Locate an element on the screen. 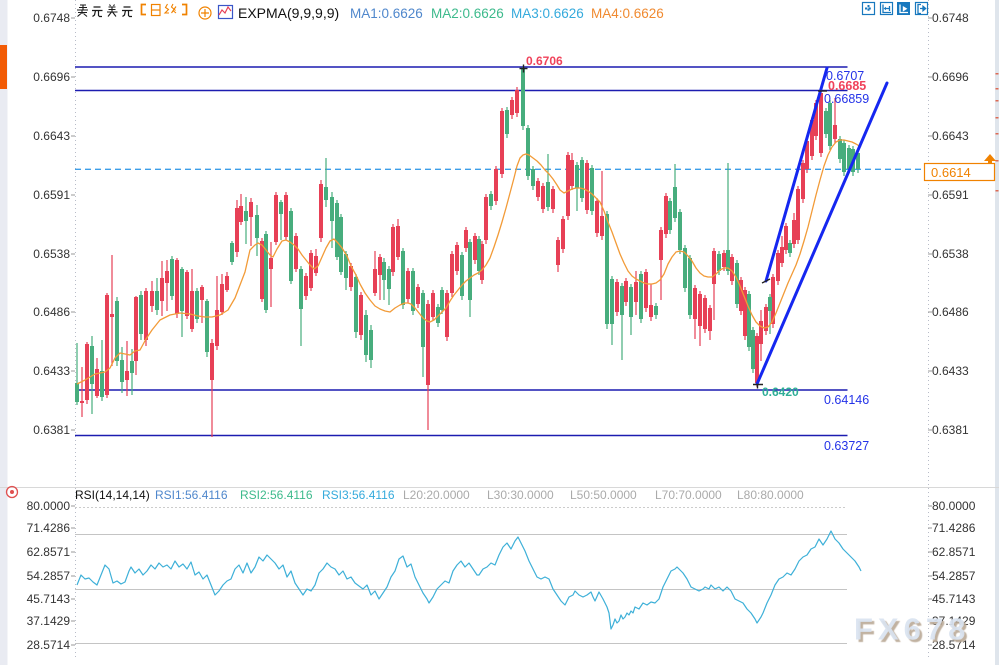 The height and width of the screenshot is (670, 999). svg-text: L80:80.0000 is located at coordinates (770, 495).